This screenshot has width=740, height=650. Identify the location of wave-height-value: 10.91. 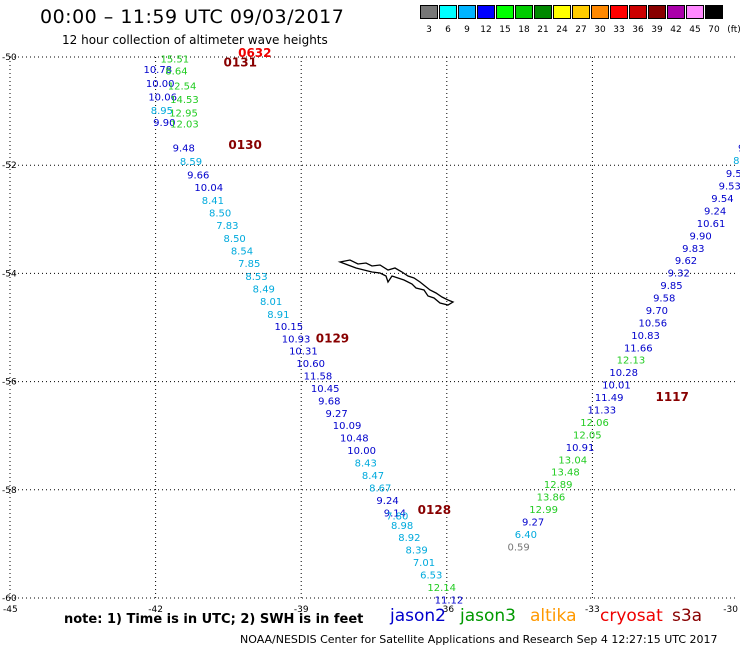
(580, 448).